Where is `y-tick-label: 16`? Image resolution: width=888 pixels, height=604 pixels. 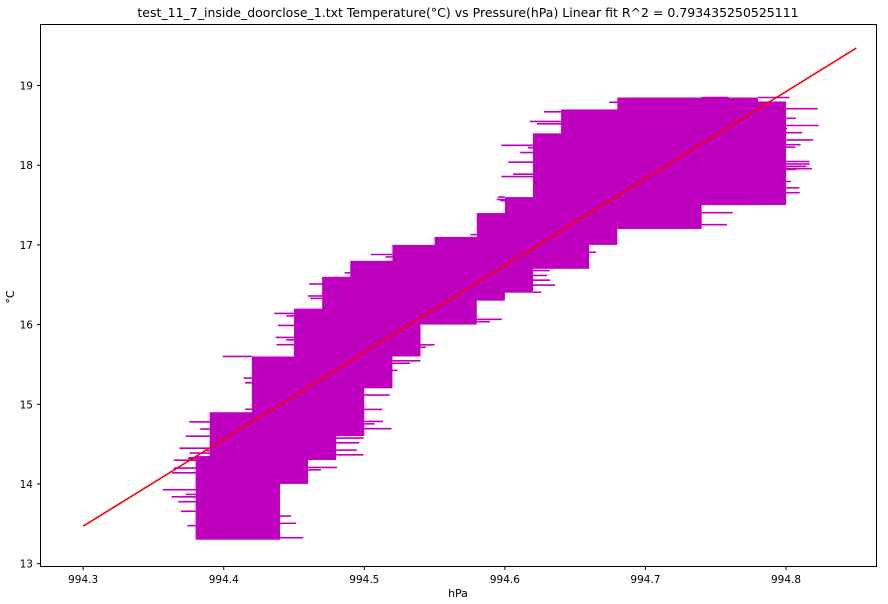
y-tick-label: 16 is located at coordinates (27, 326).